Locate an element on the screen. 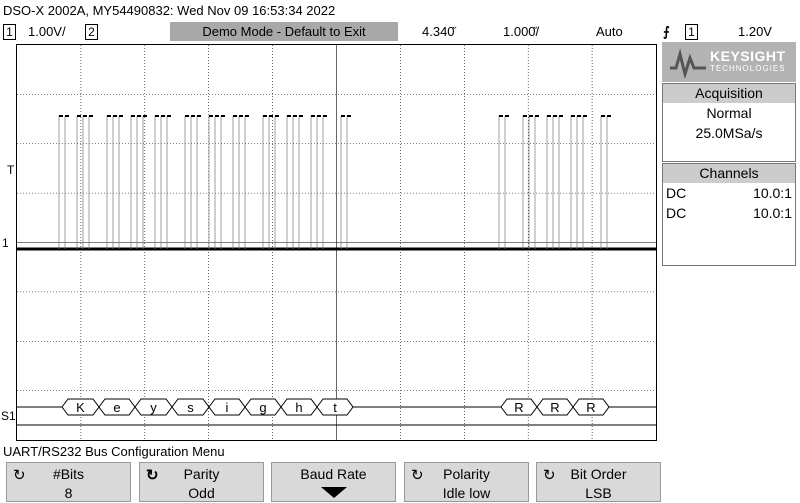  decode-char: K is located at coordinates (80, 407).